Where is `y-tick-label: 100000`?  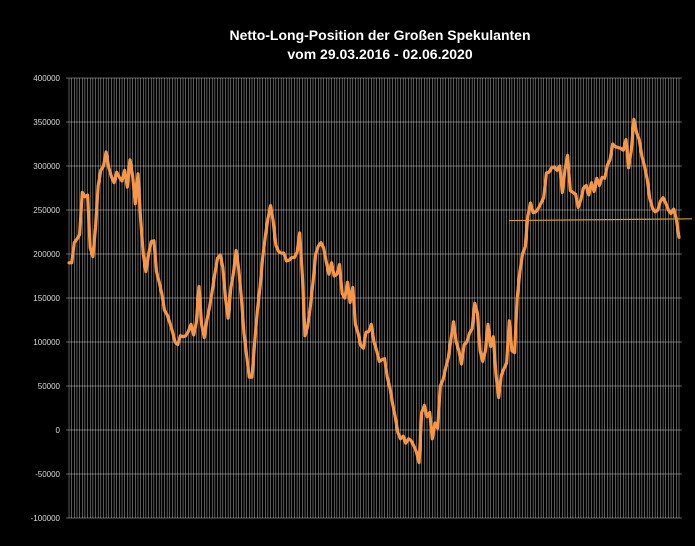 y-tick-label: 100000 is located at coordinates (46, 342).